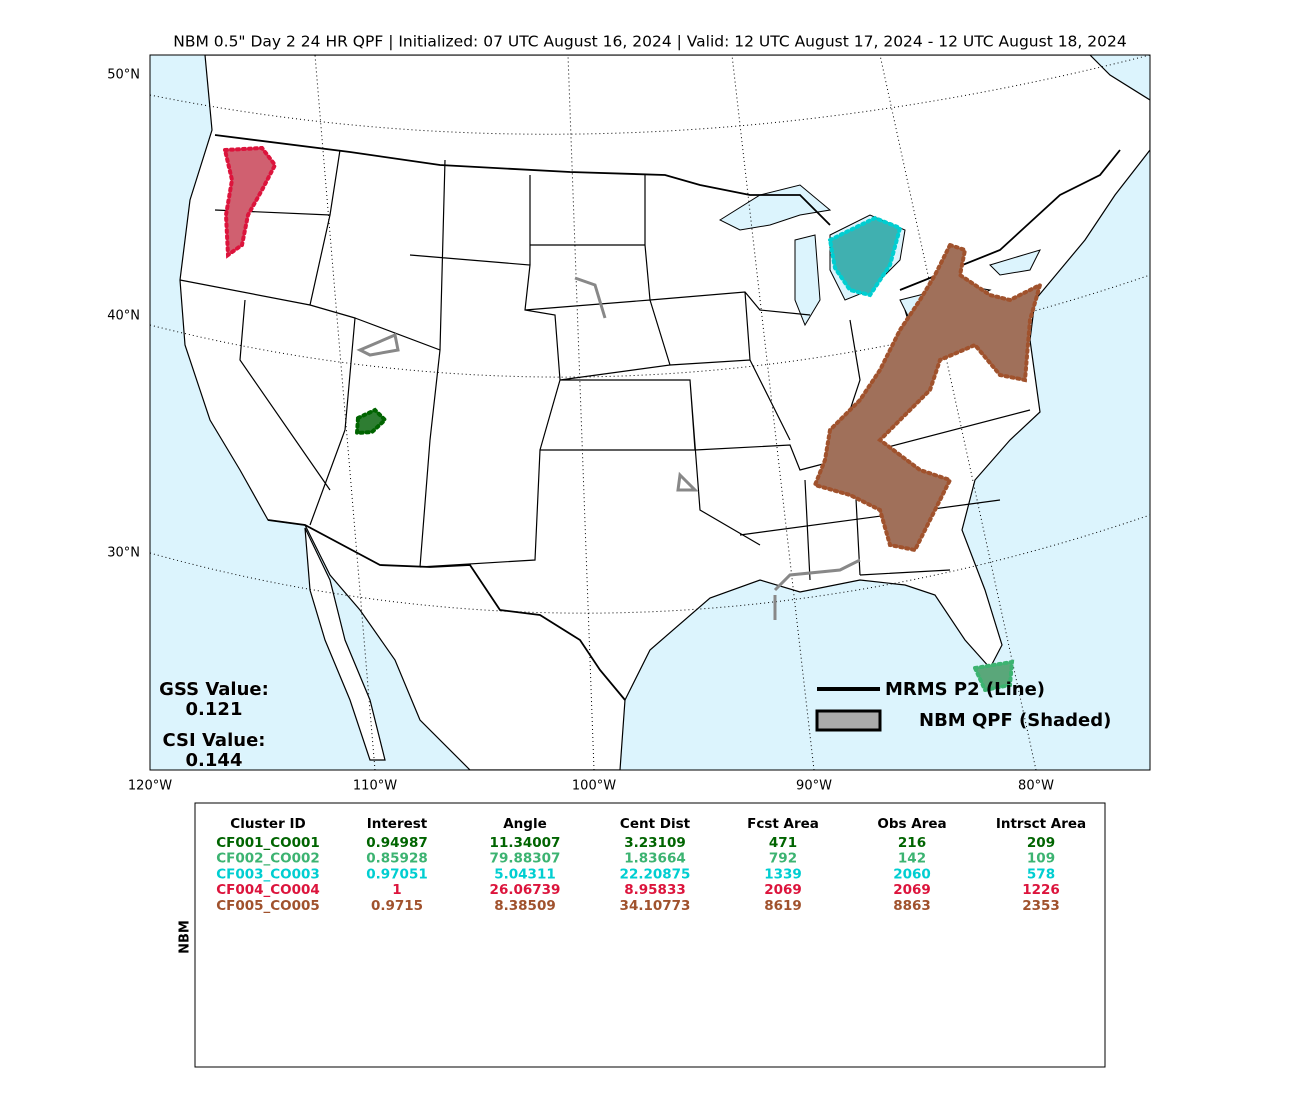 Image resolution: width=1300 pixels, height=1104 pixels. I want to click on table-cell: 142, so click(912, 859).